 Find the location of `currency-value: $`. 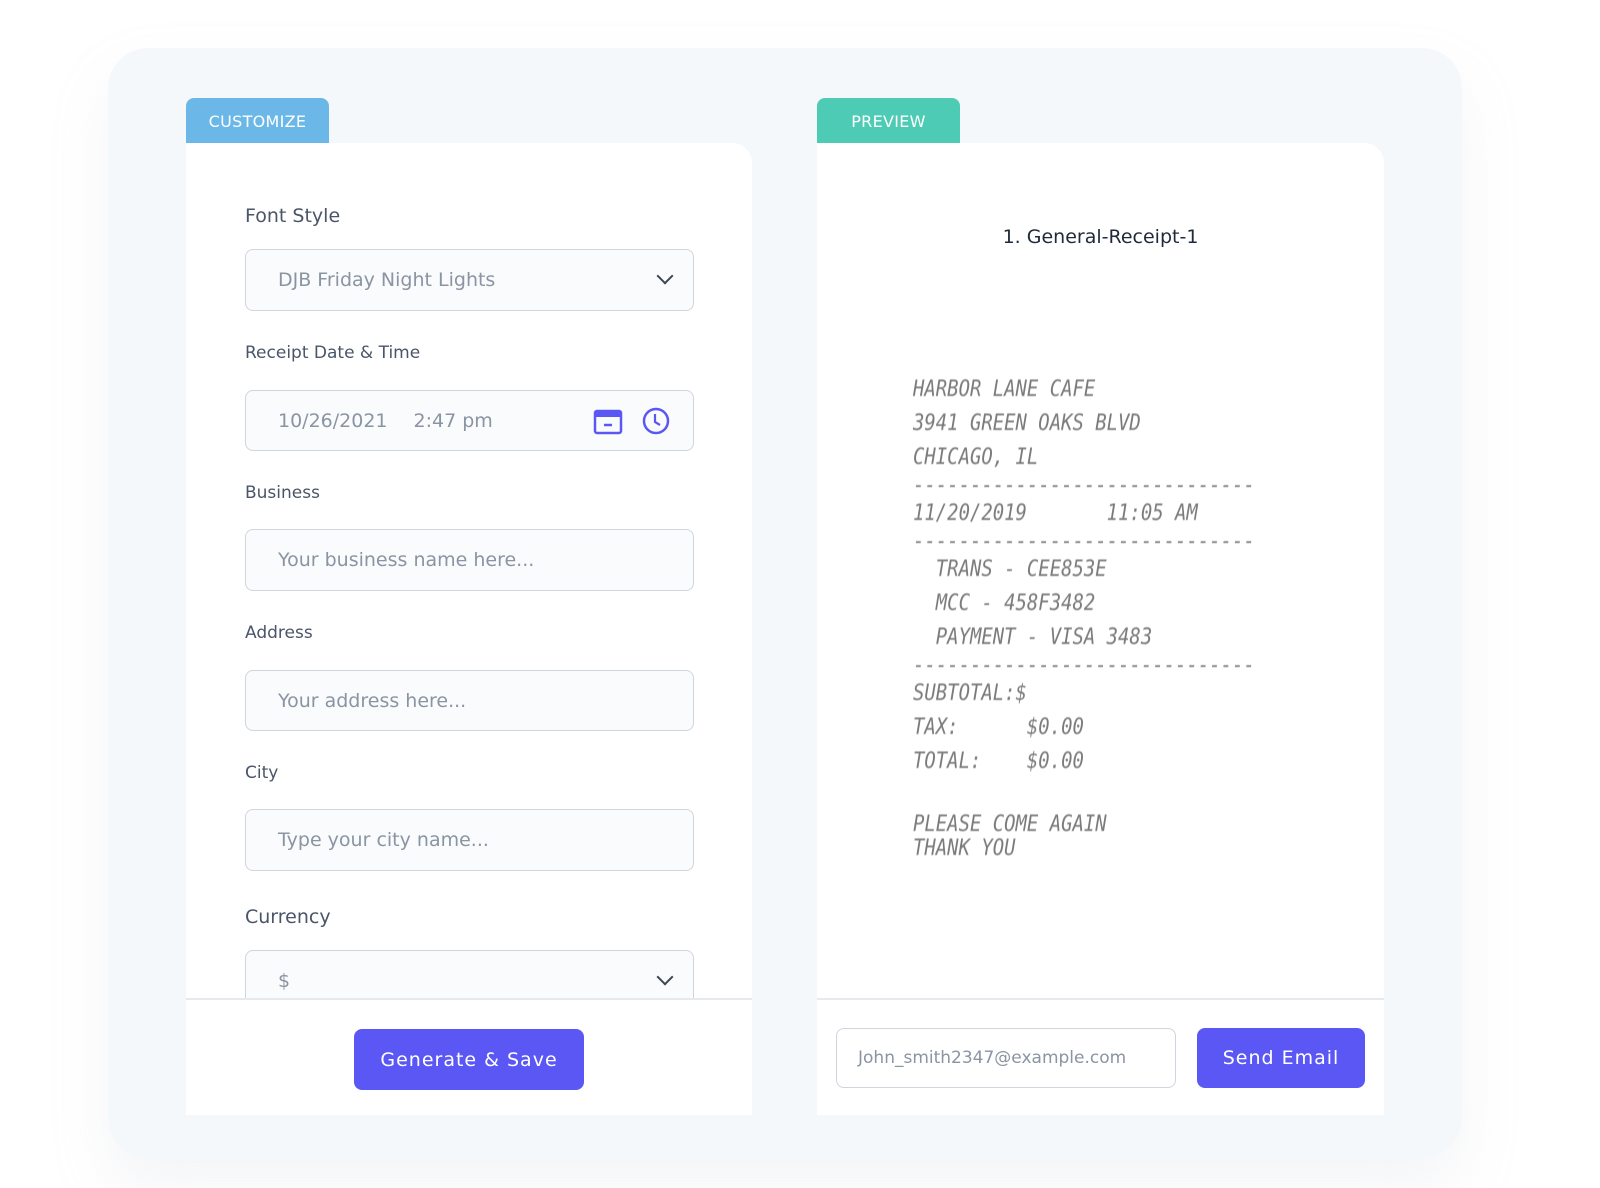

currency-value: $ is located at coordinates (284, 981).